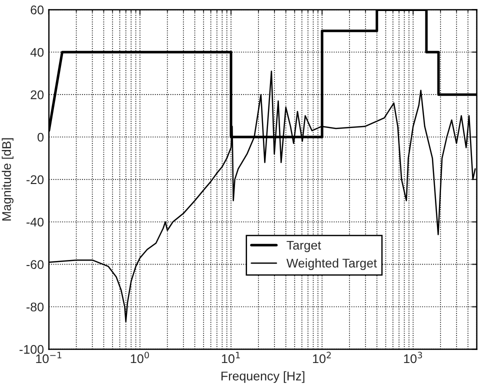 Image resolution: width=489 pixels, height=388 pixels. What do you see at coordinates (139, 358) in the screenshot?
I see `x-tick-label: 10$^{0}$` at bounding box center [139, 358].